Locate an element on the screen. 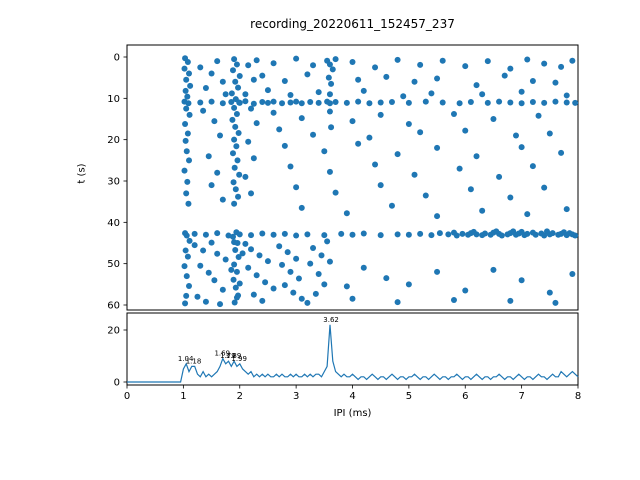 The width and height of the screenshot is (640, 480). svg-text: 5 is located at coordinates (409, 396).